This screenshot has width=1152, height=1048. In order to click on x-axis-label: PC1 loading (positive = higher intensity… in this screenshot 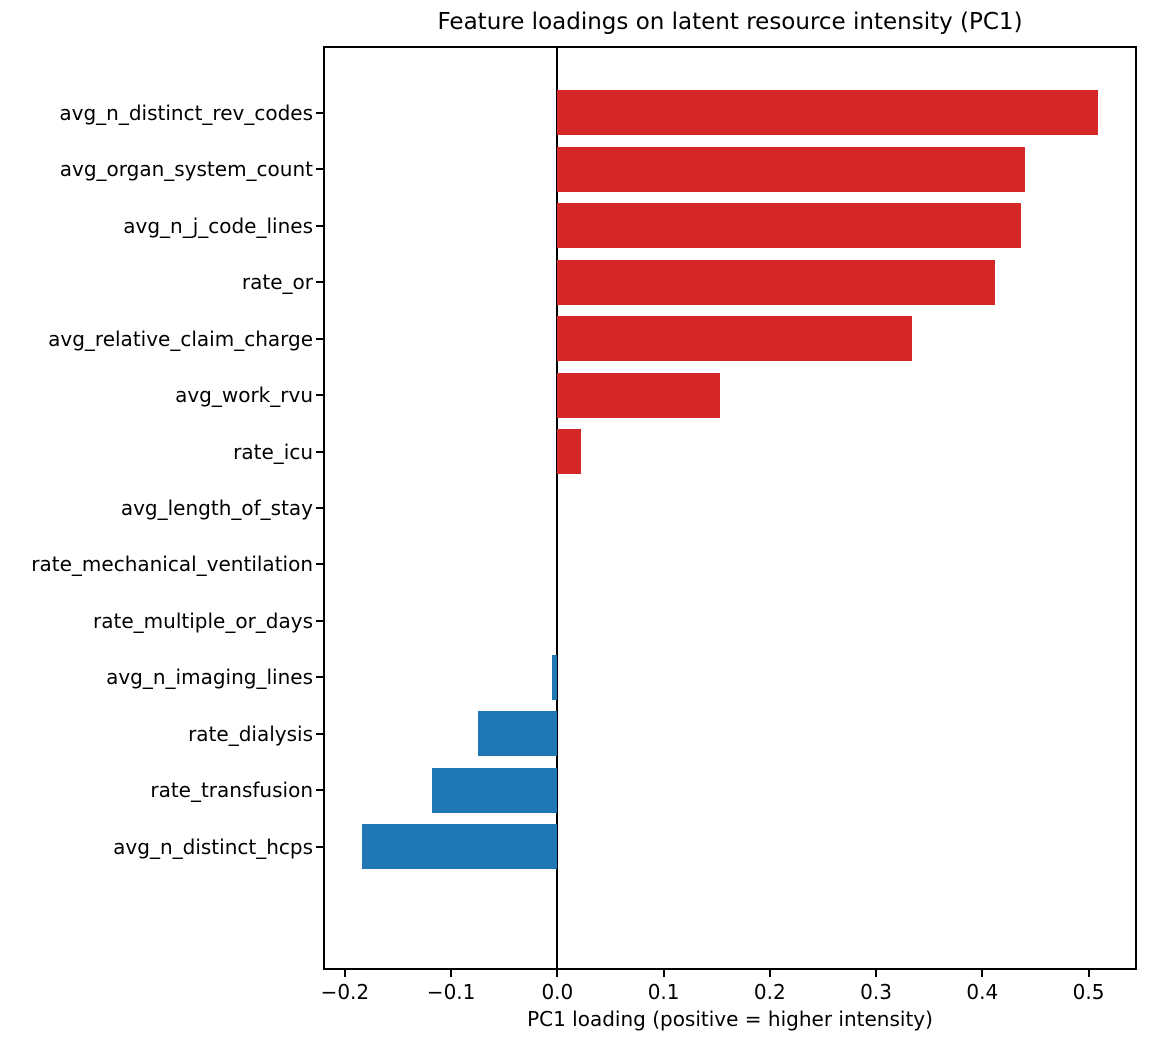, I will do `click(730, 1019)`.